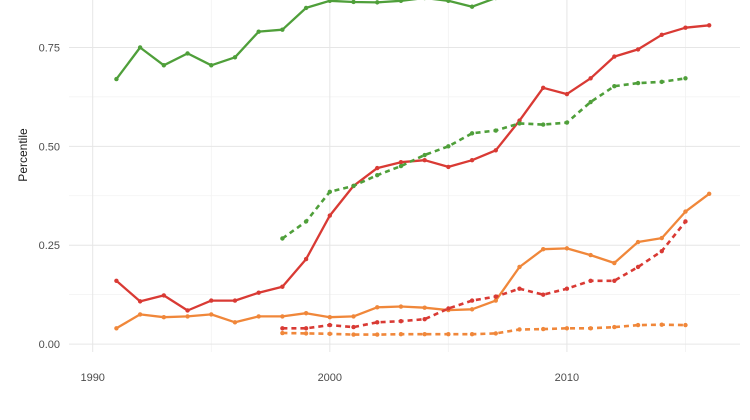 The height and width of the screenshot is (420, 750). Describe the element at coordinates (49, 48) in the screenshot. I see `y-tick-label: 0.75` at that location.